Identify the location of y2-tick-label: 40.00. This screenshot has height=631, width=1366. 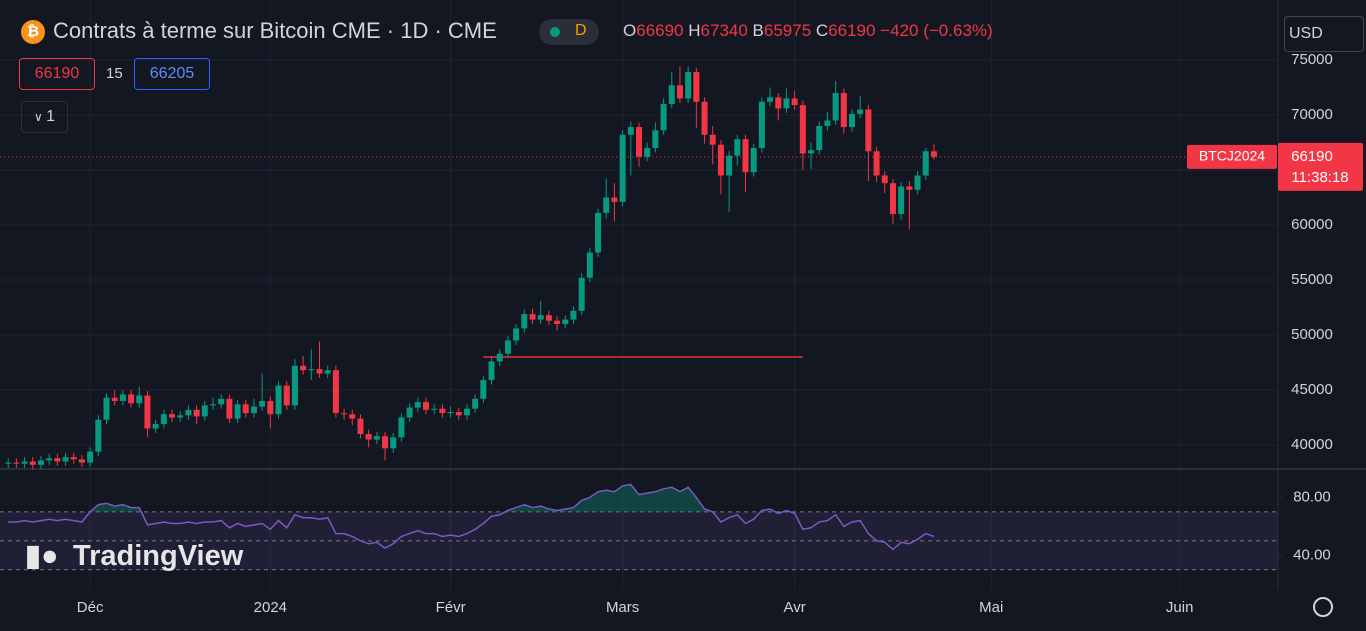
(1312, 554).